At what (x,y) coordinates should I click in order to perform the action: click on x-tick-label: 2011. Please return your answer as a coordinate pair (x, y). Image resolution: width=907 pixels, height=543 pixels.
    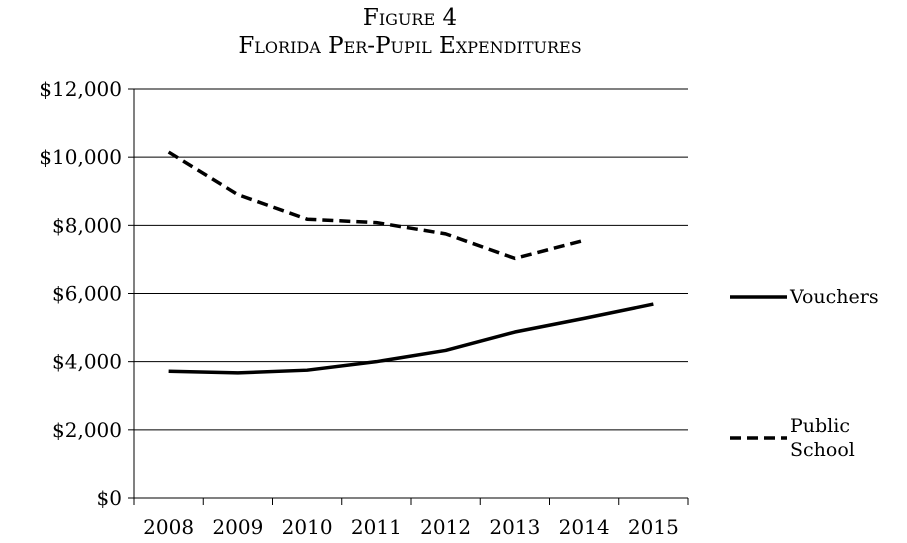
    Looking at the image, I should click on (376, 527).